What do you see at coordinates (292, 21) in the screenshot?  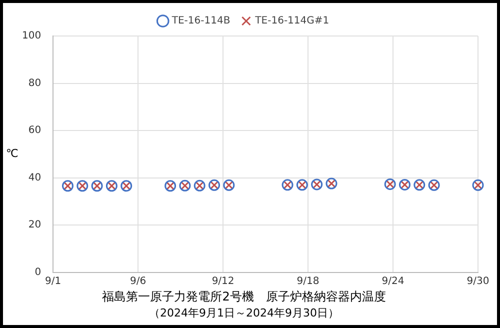 I see `legend-label: TE-16-114G#1` at bounding box center [292, 21].